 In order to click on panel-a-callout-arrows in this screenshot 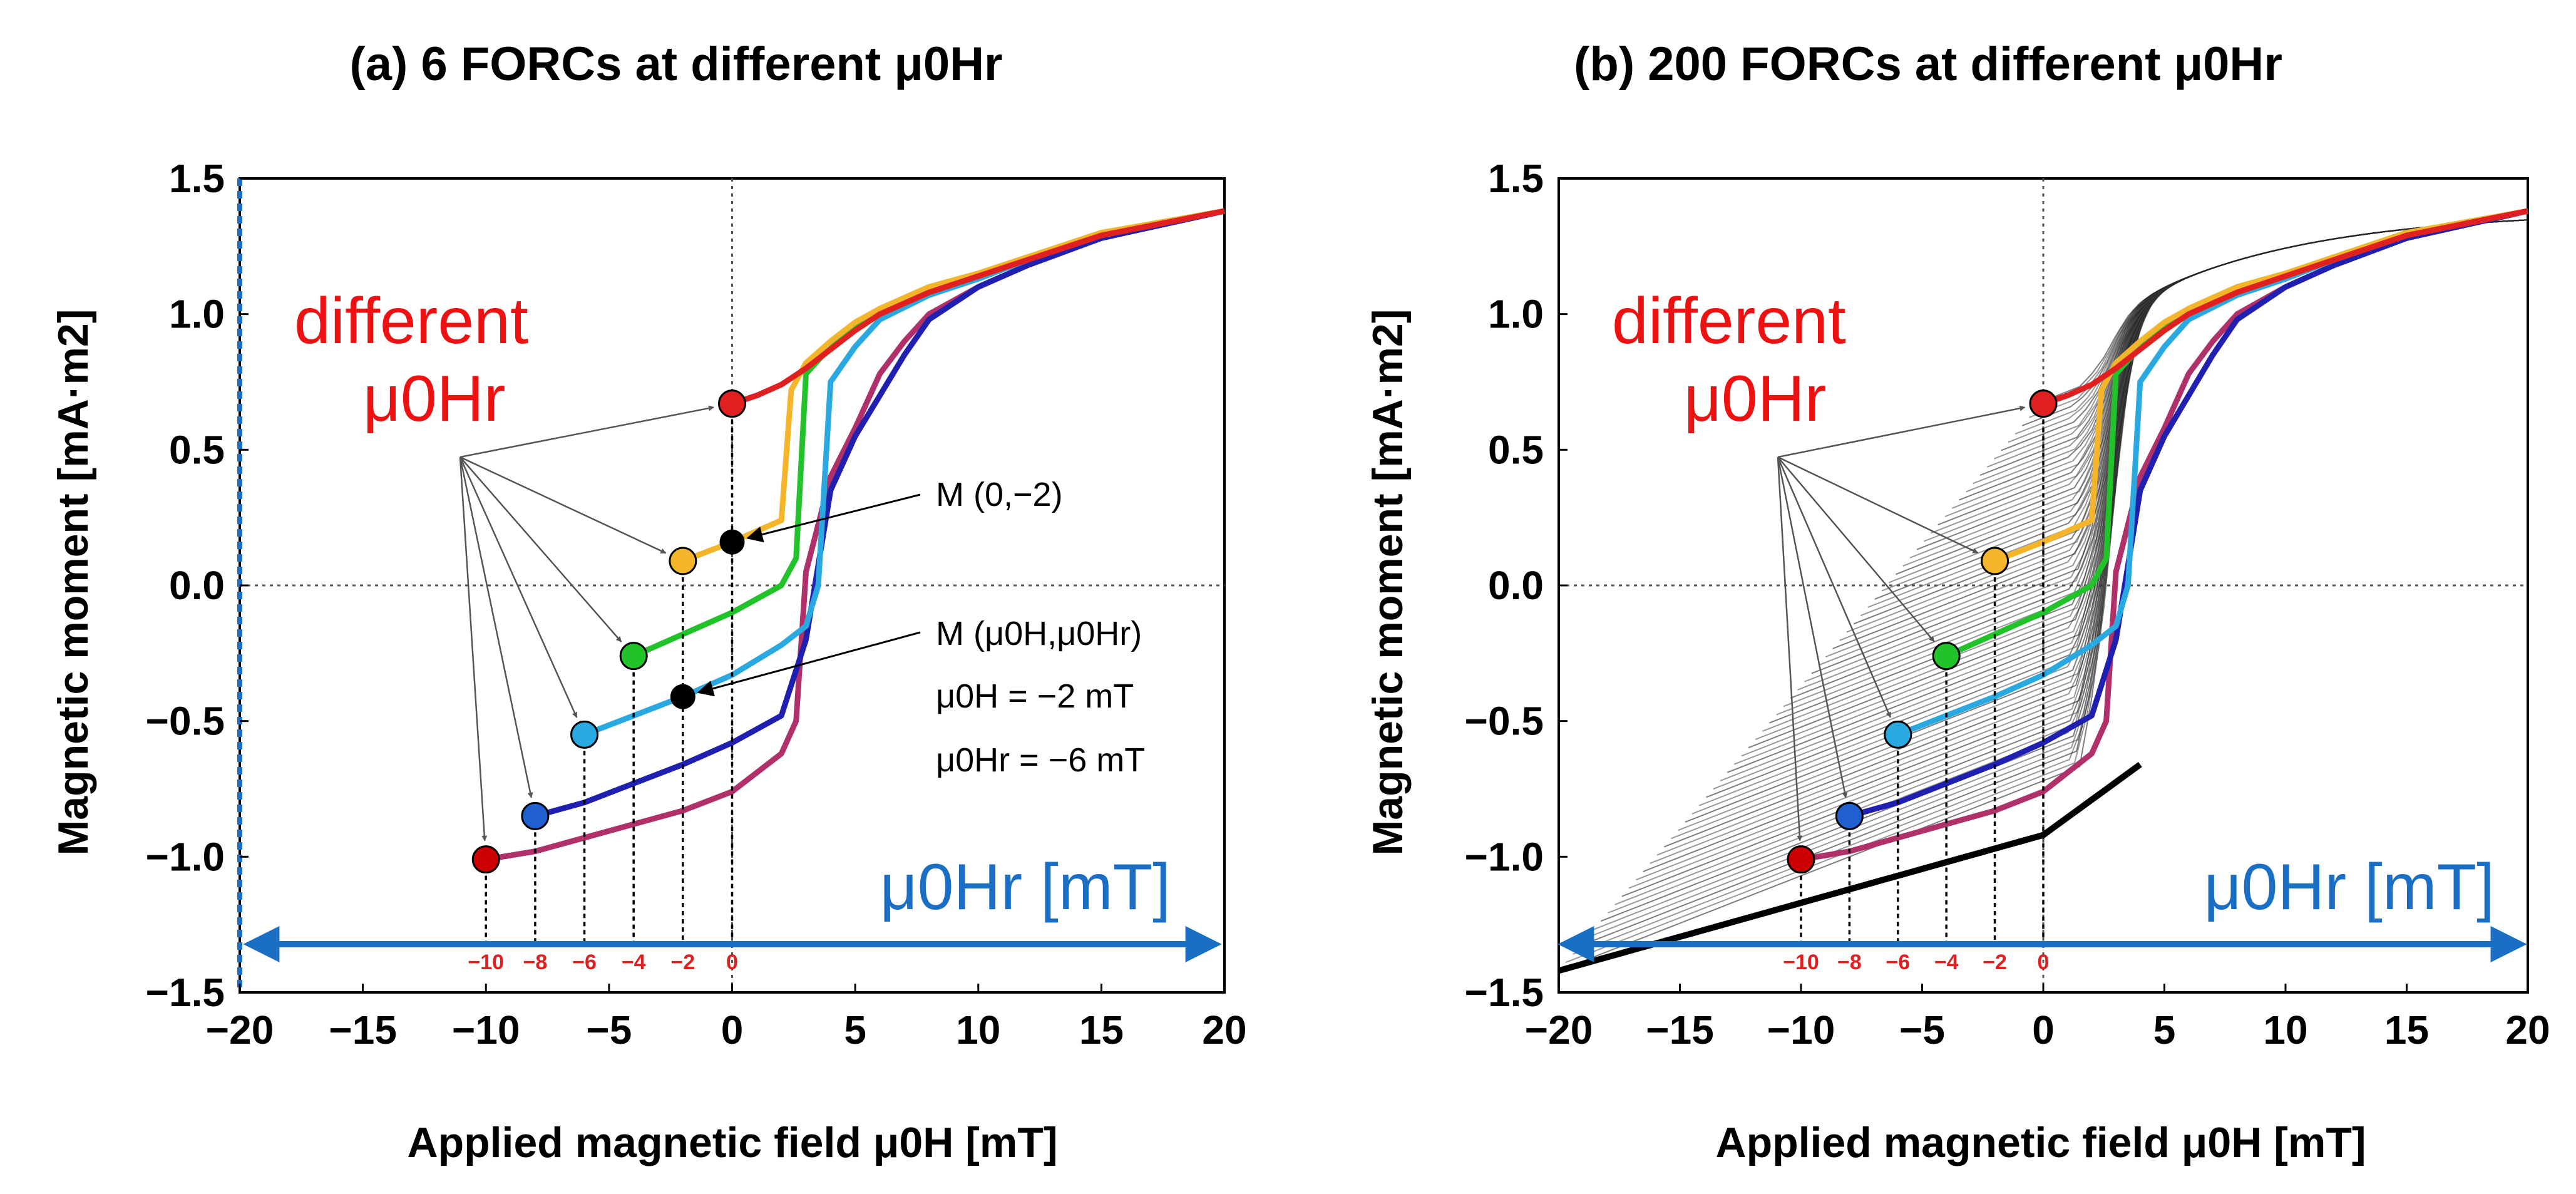, I will do `click(586, 623)`.